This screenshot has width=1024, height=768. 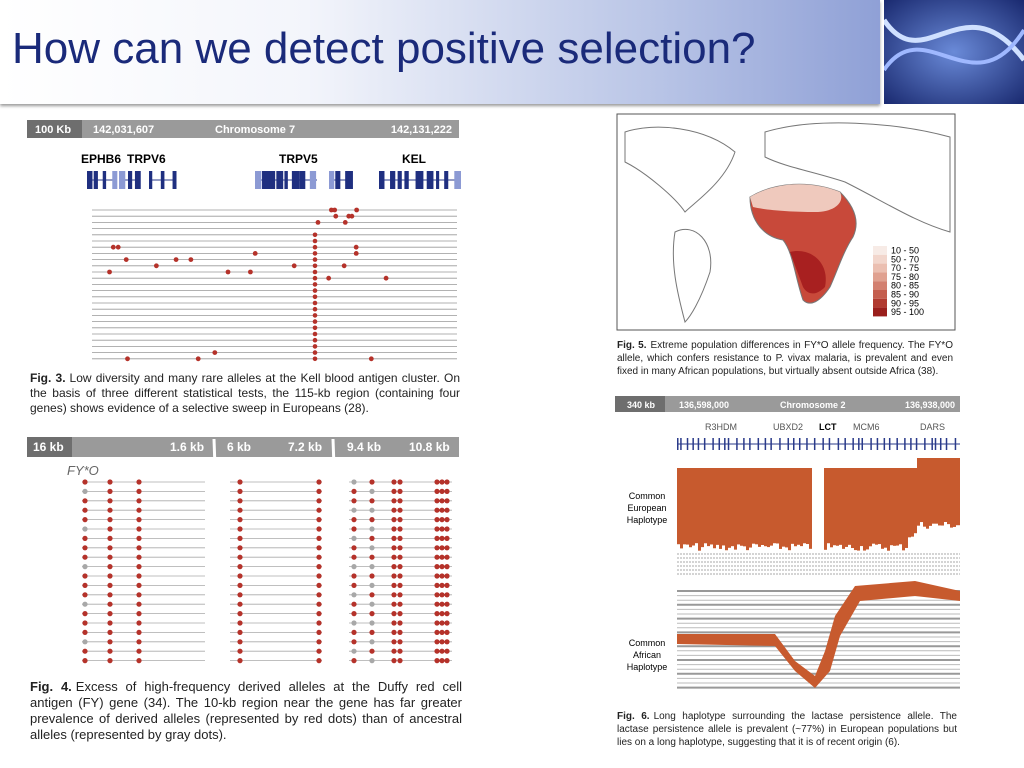 What do you see at coordinates (53, 130) in the screenshot?
I see `scale: 100 Kb` at bounding box center [53, 130].